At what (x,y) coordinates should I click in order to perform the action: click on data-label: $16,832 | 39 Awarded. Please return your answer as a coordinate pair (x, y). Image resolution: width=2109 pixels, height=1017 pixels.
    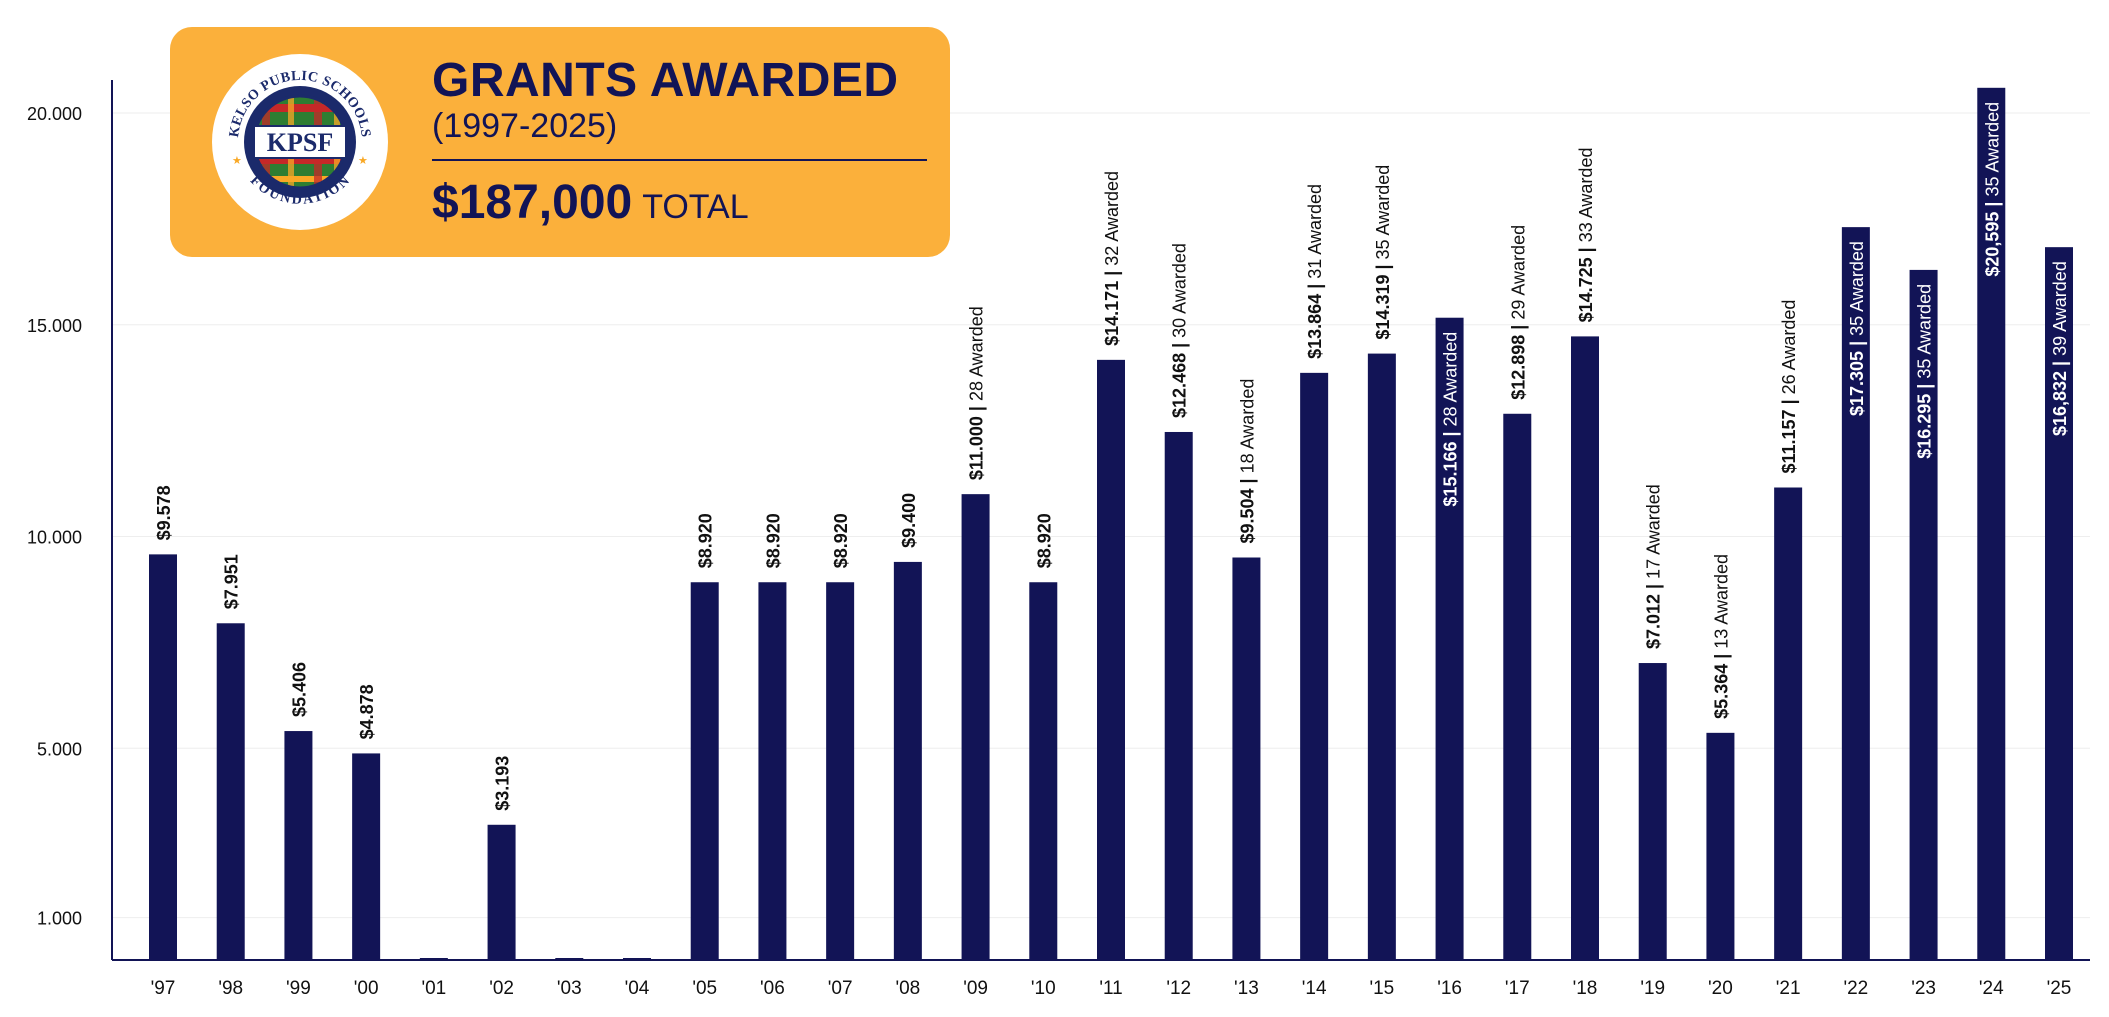
    Looking at the image, I should click on (2060, 348).